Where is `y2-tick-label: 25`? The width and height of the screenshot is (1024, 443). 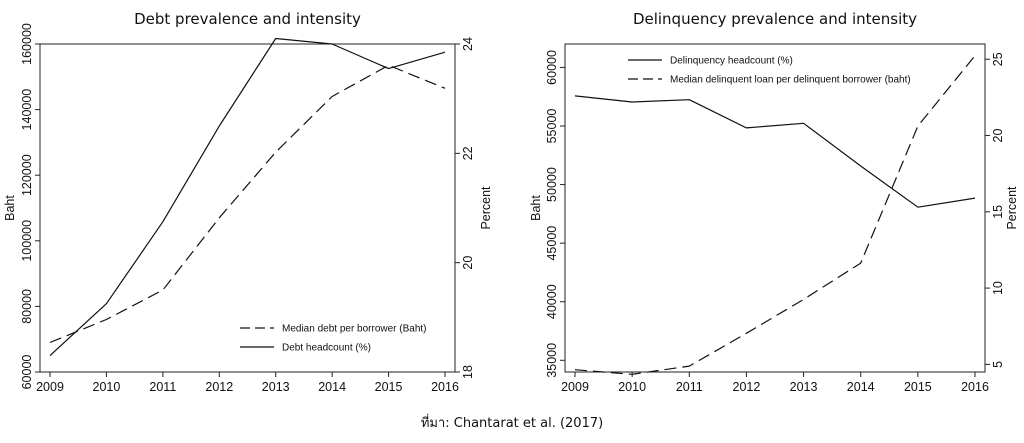
y2-tick-label: 25 is located at coordinates (998, 59).